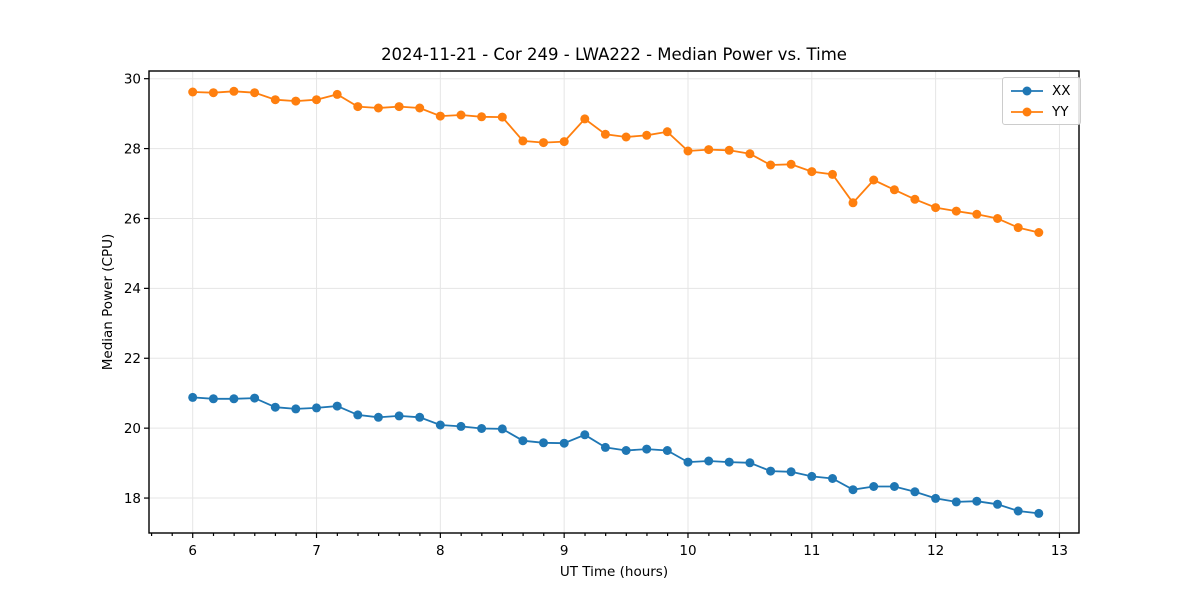 The width and height of the screenshot is (1200, 600). Describe the element at coordinates (132, 429) in the screenshot. I see `y-tick-label: 20` at that location.